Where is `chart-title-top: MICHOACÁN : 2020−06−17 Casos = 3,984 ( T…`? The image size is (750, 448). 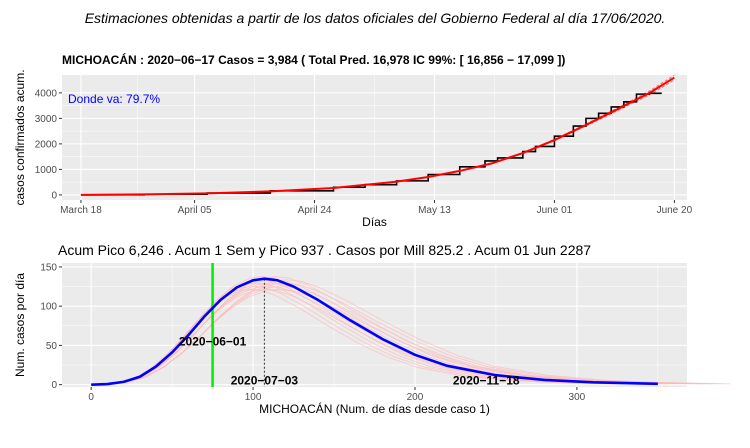 chart-title-top: MICHOACÁN : 2020−06−17 Casos = 3,984 ( T… is located at coordinates (313, 59).